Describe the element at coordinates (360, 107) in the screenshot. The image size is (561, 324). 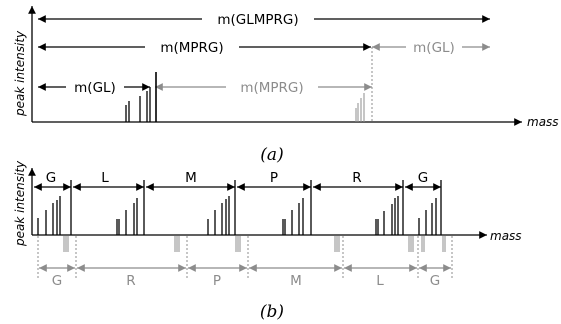
I see `panel-a-peaks-grey` at that location.